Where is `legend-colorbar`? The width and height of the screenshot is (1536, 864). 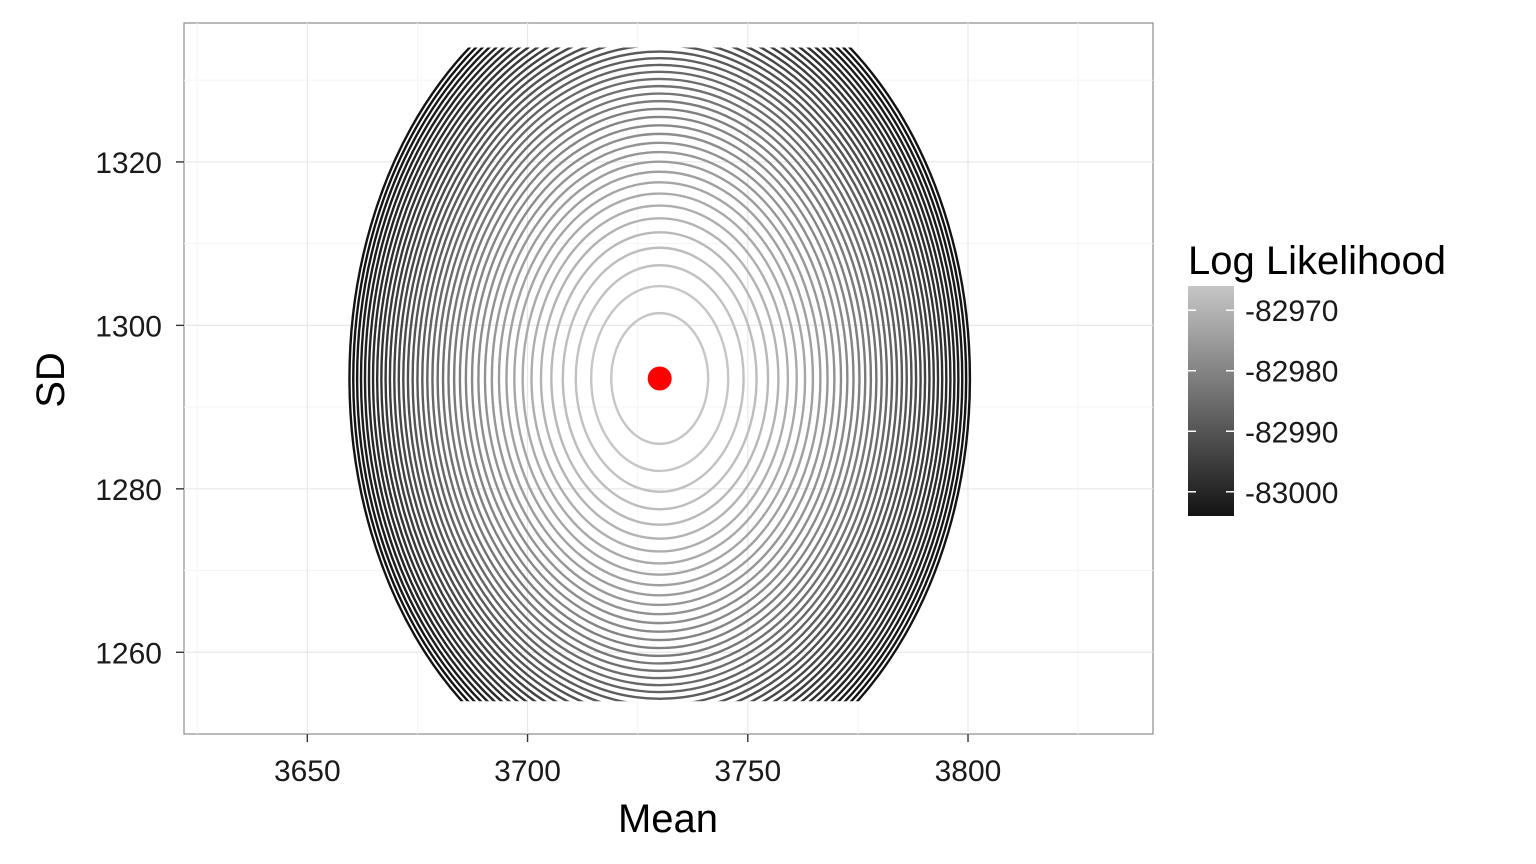 legend-colorbar is located at coordinates (1211, 401).